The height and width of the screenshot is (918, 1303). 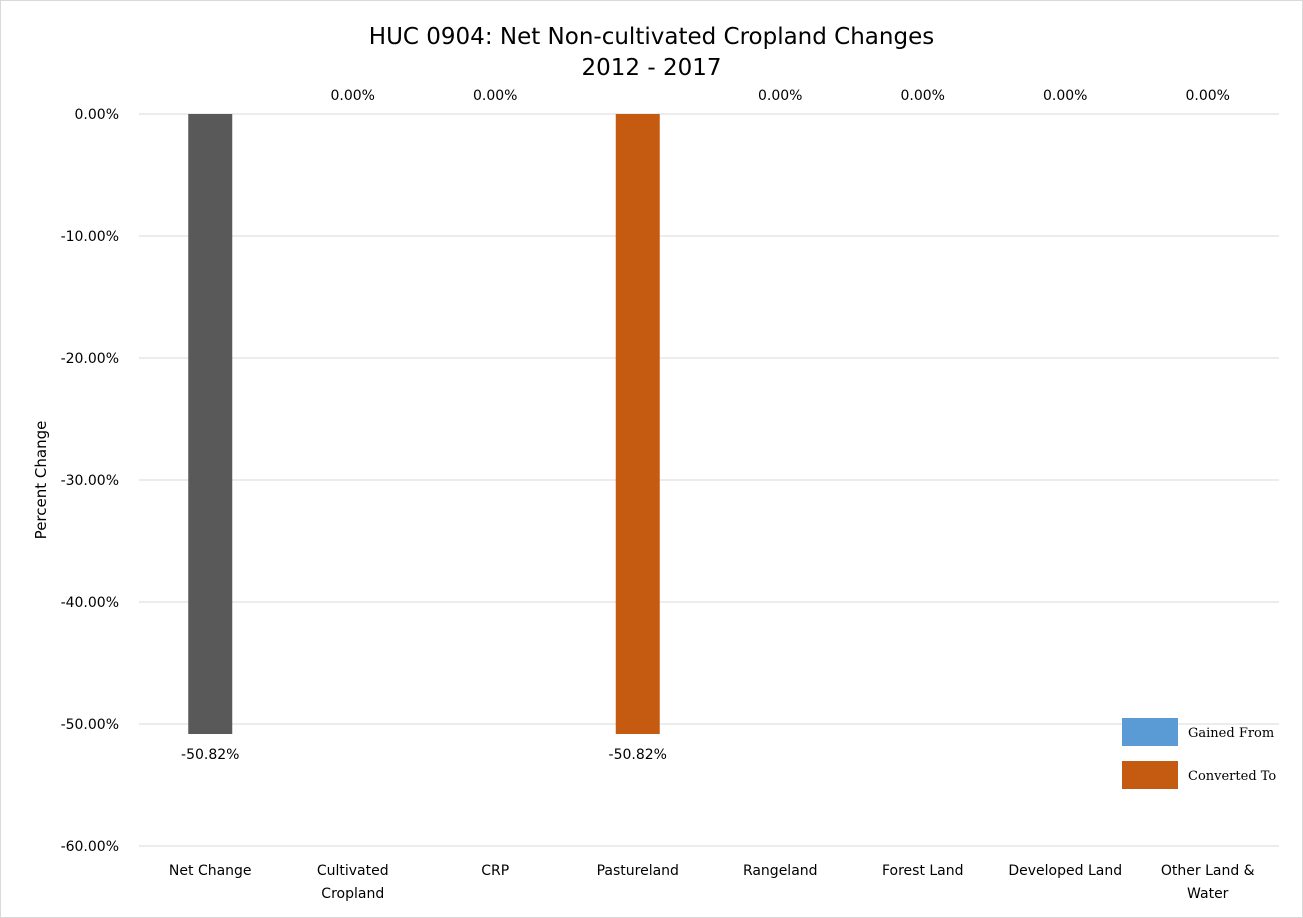 What do you see at coordinates (1208, 894) in the screenshot?
I see `x-tick-label: Water` at bounding box center [1208, 894].